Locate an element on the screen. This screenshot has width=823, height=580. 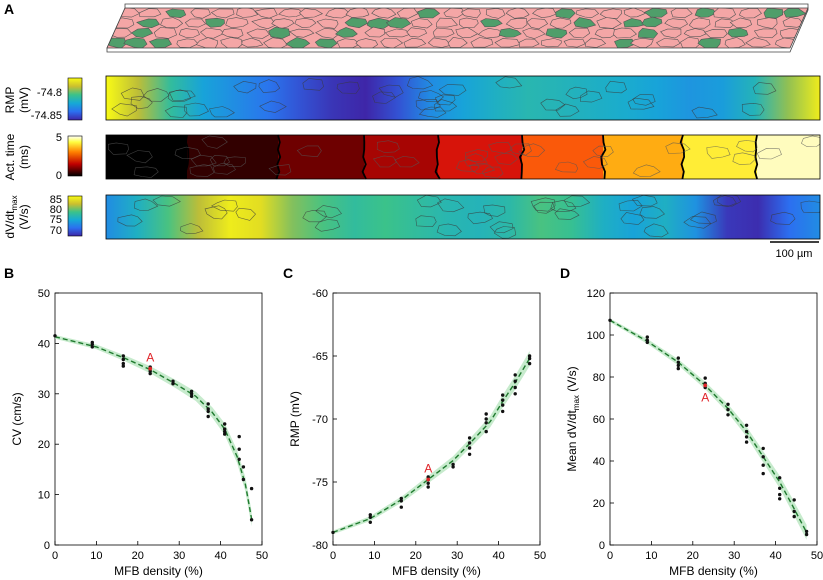
tissue-cell-outlines is located at coordinates (457, 28).